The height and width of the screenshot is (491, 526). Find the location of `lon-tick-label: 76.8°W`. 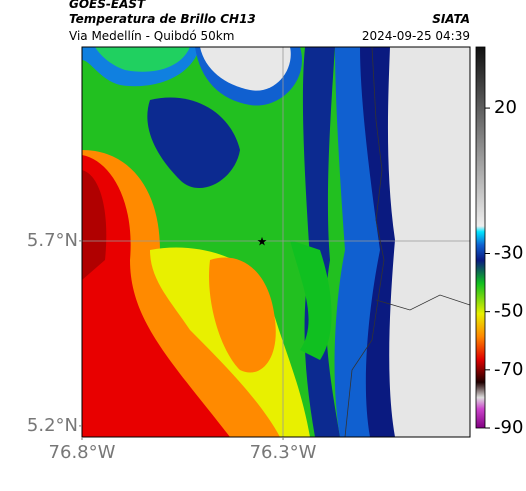

lon-tick-label: 76.8°W is located at coordinates (82, 452).